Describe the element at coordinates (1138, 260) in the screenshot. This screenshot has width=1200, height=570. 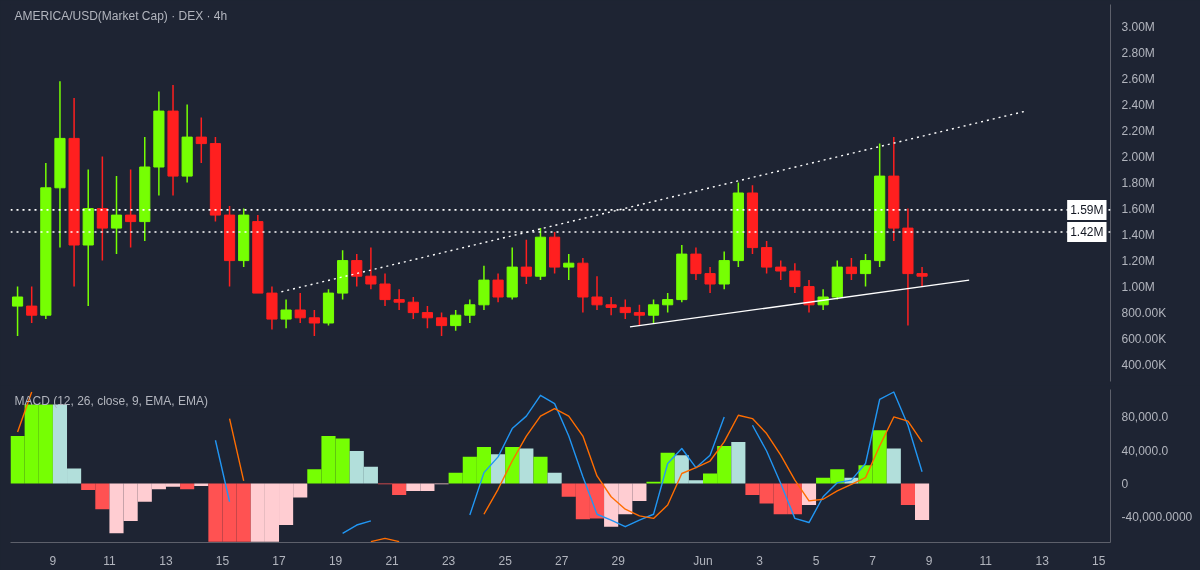
I see `y-tick-label: 1.20M` at that location.